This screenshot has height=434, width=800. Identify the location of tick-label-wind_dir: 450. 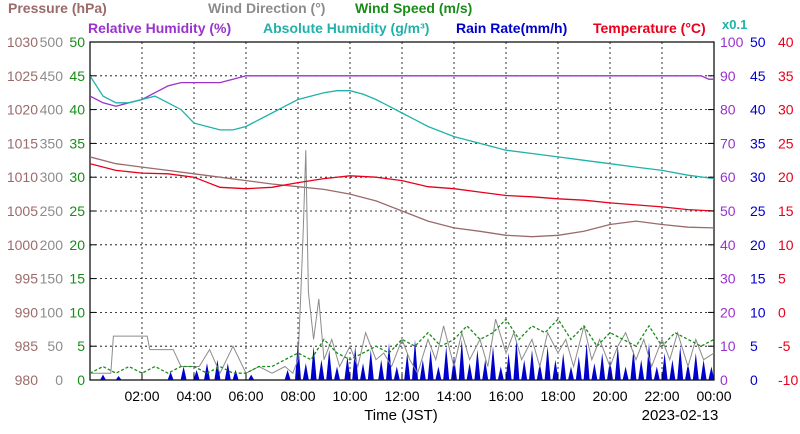
(52, 76).